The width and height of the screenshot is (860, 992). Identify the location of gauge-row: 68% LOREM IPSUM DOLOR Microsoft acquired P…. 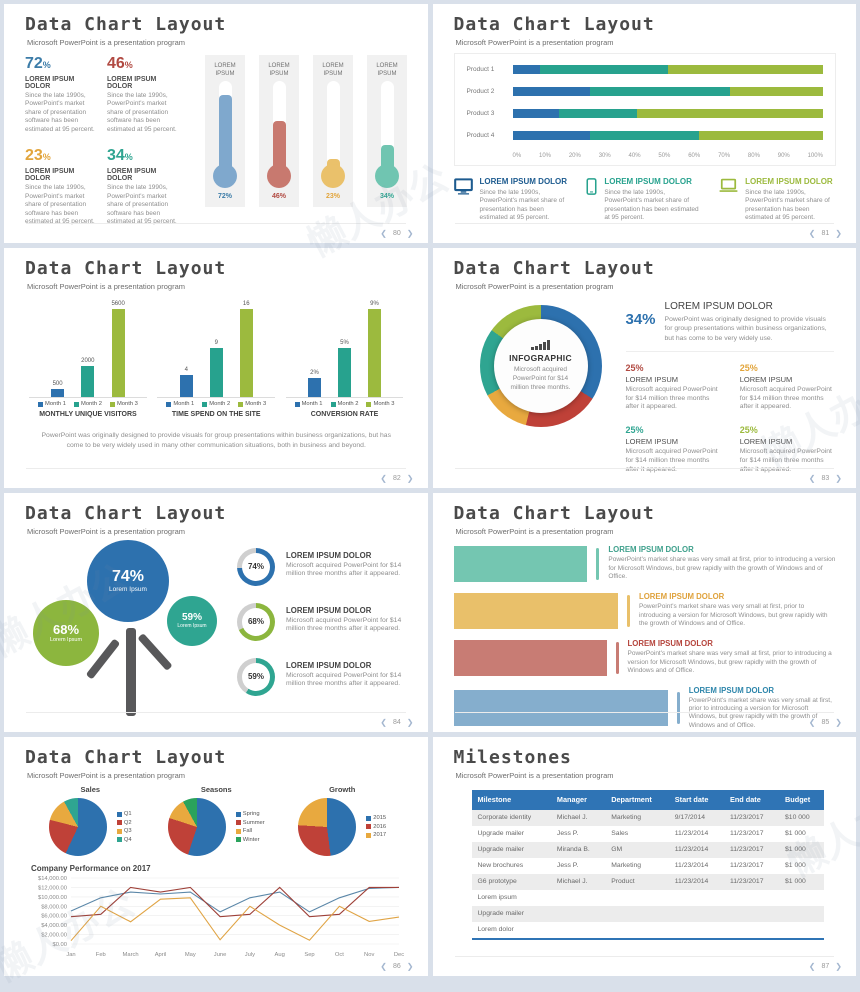
(322, 621).